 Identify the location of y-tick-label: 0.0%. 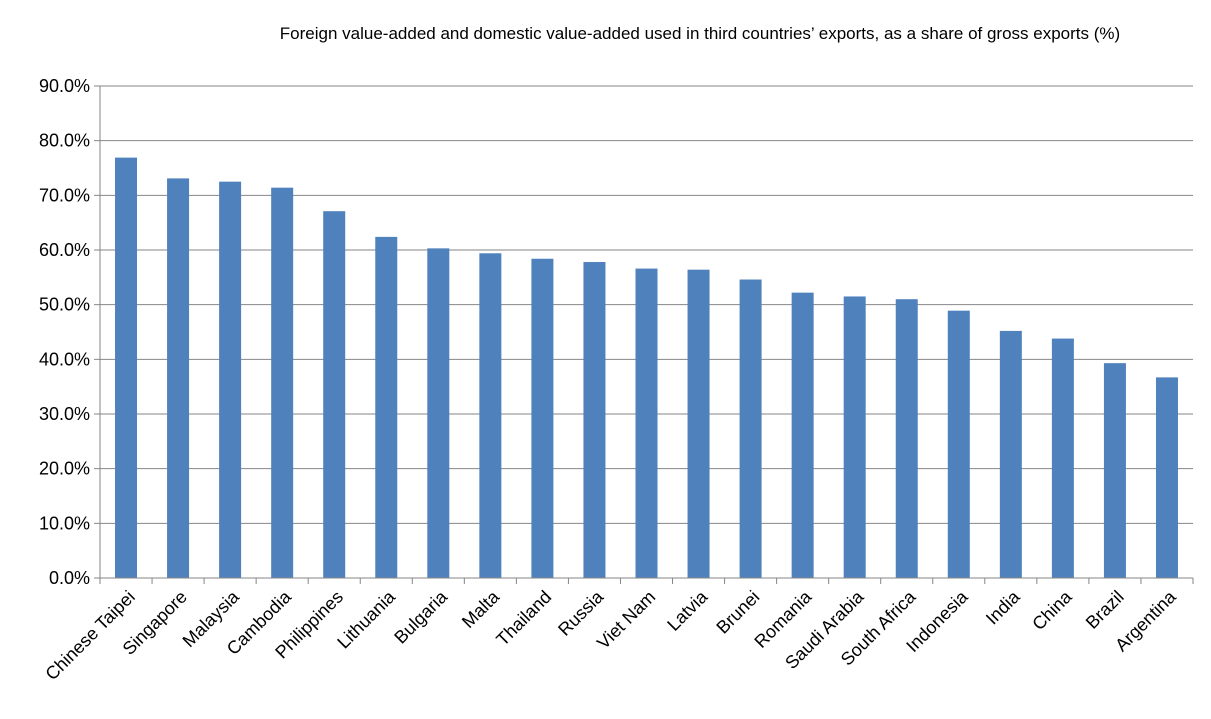
(69, 578).